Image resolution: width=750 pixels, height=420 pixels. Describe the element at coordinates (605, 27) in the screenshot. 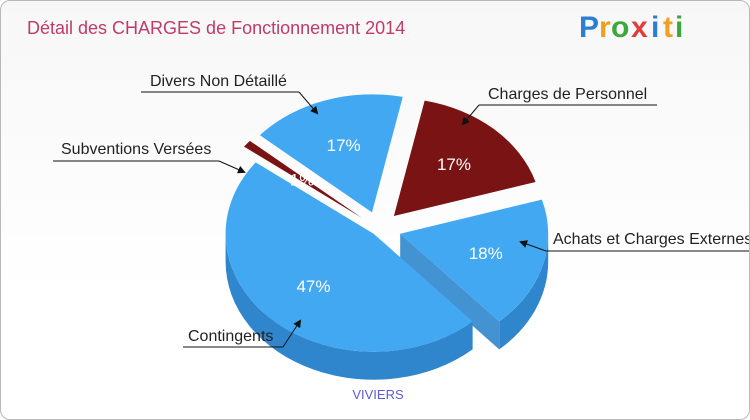

I see `logo-letter-1: r` at that location.